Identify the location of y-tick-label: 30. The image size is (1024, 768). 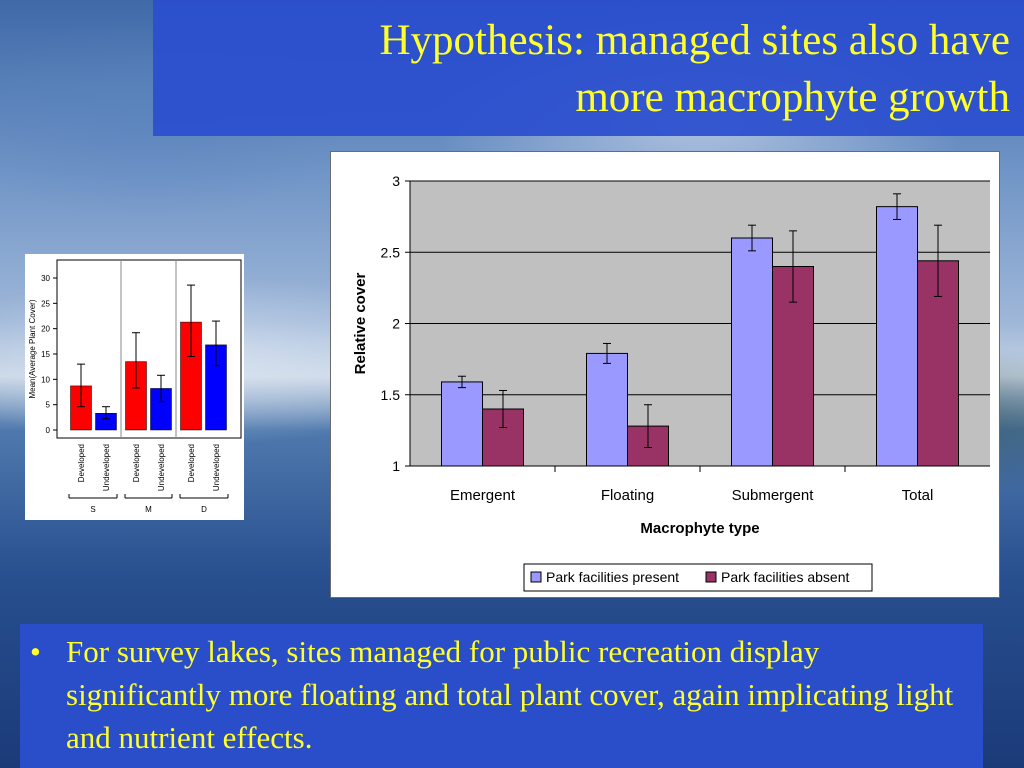
(45, 278).